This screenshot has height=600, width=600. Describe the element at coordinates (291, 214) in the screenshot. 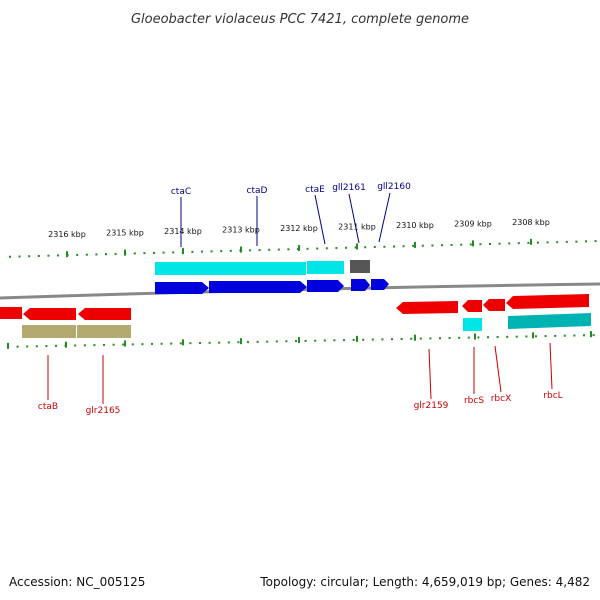

I see `top-gene-labels: ctaC ctaD ctaE gll2161 gll2160` at that location.